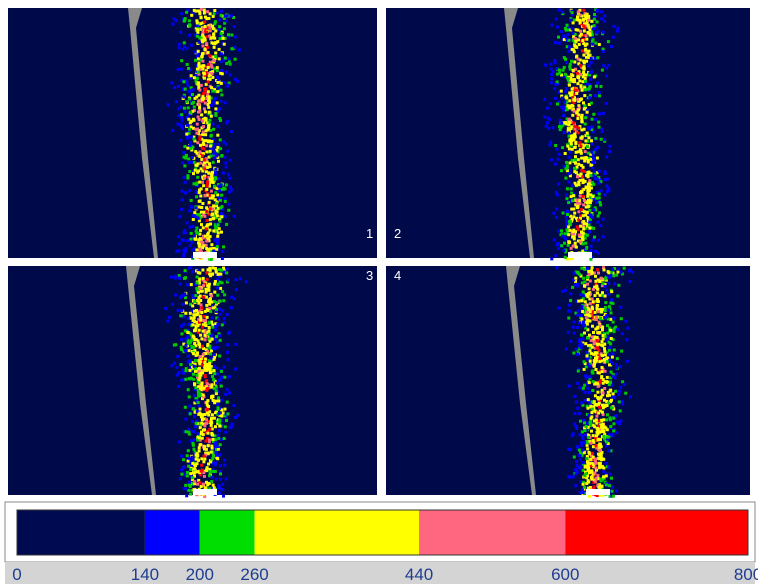 This screenshot has height=584, width=758. I want to click on colorbar-tick-label: 600, so click(565, 574).